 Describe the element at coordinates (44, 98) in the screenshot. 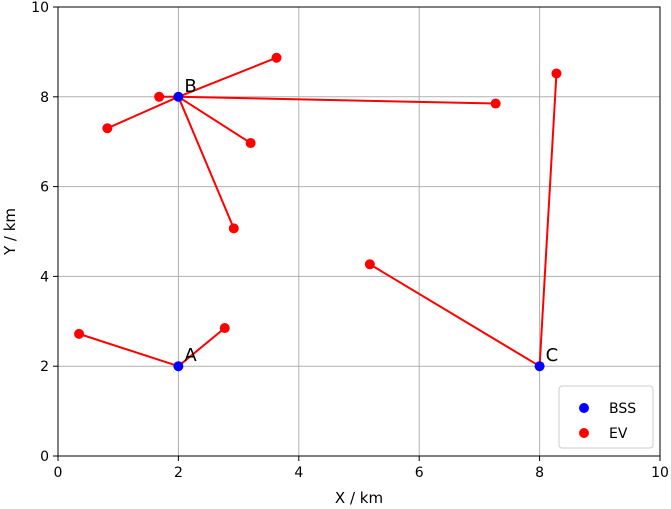

I see `y-tick-label: 8` at that location.